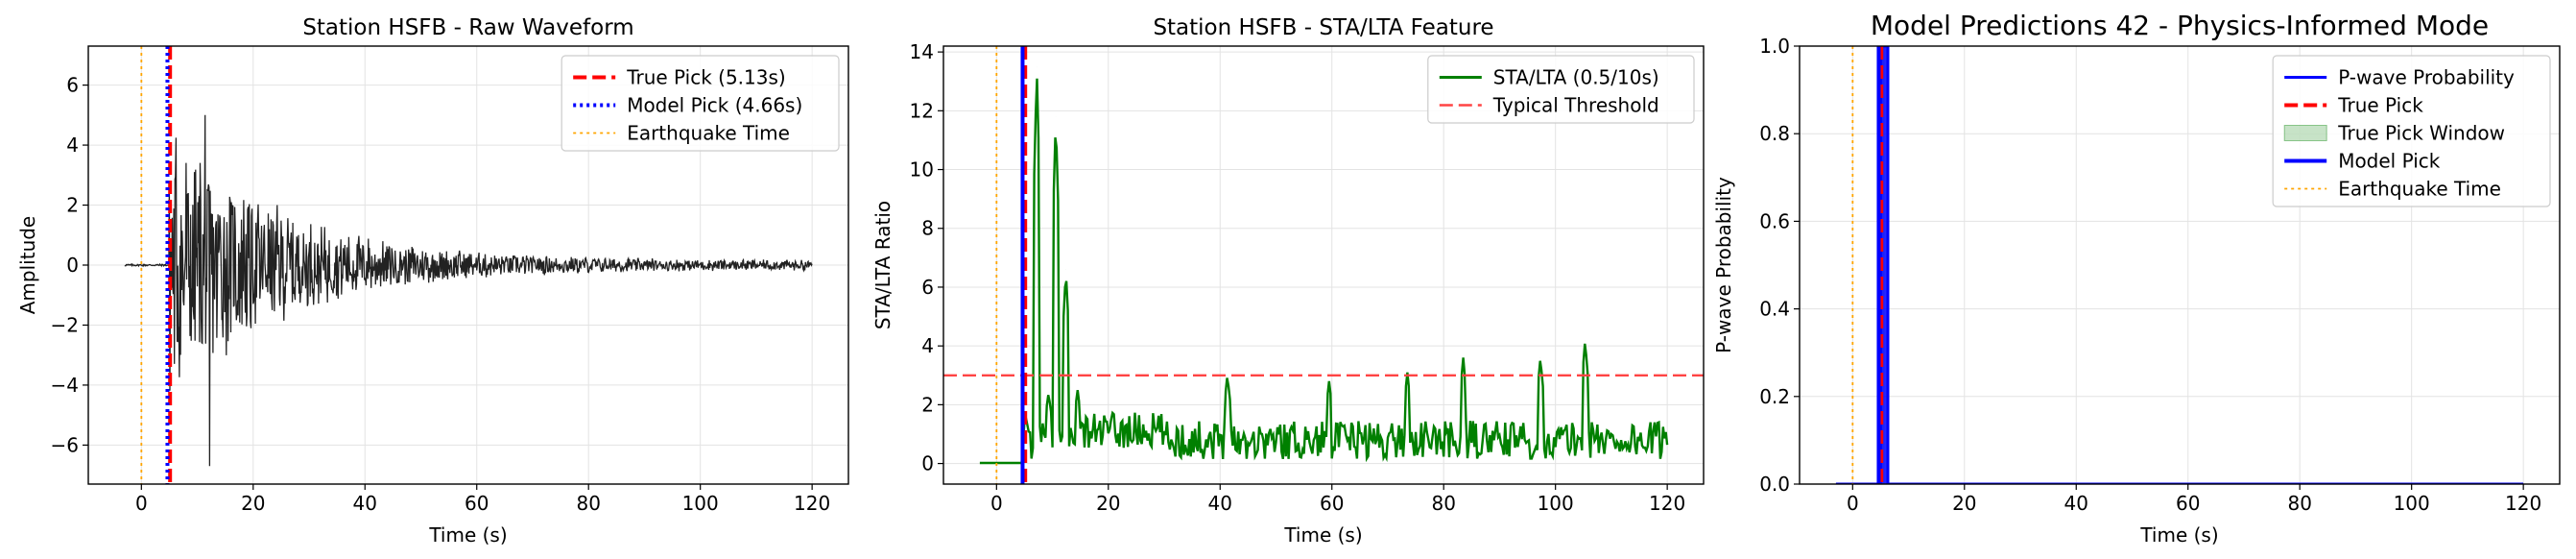  What do you see at coordinates (922, 110) in the screenshot?
I see `y-tick-label: 12` at bounding box center [922, 110].